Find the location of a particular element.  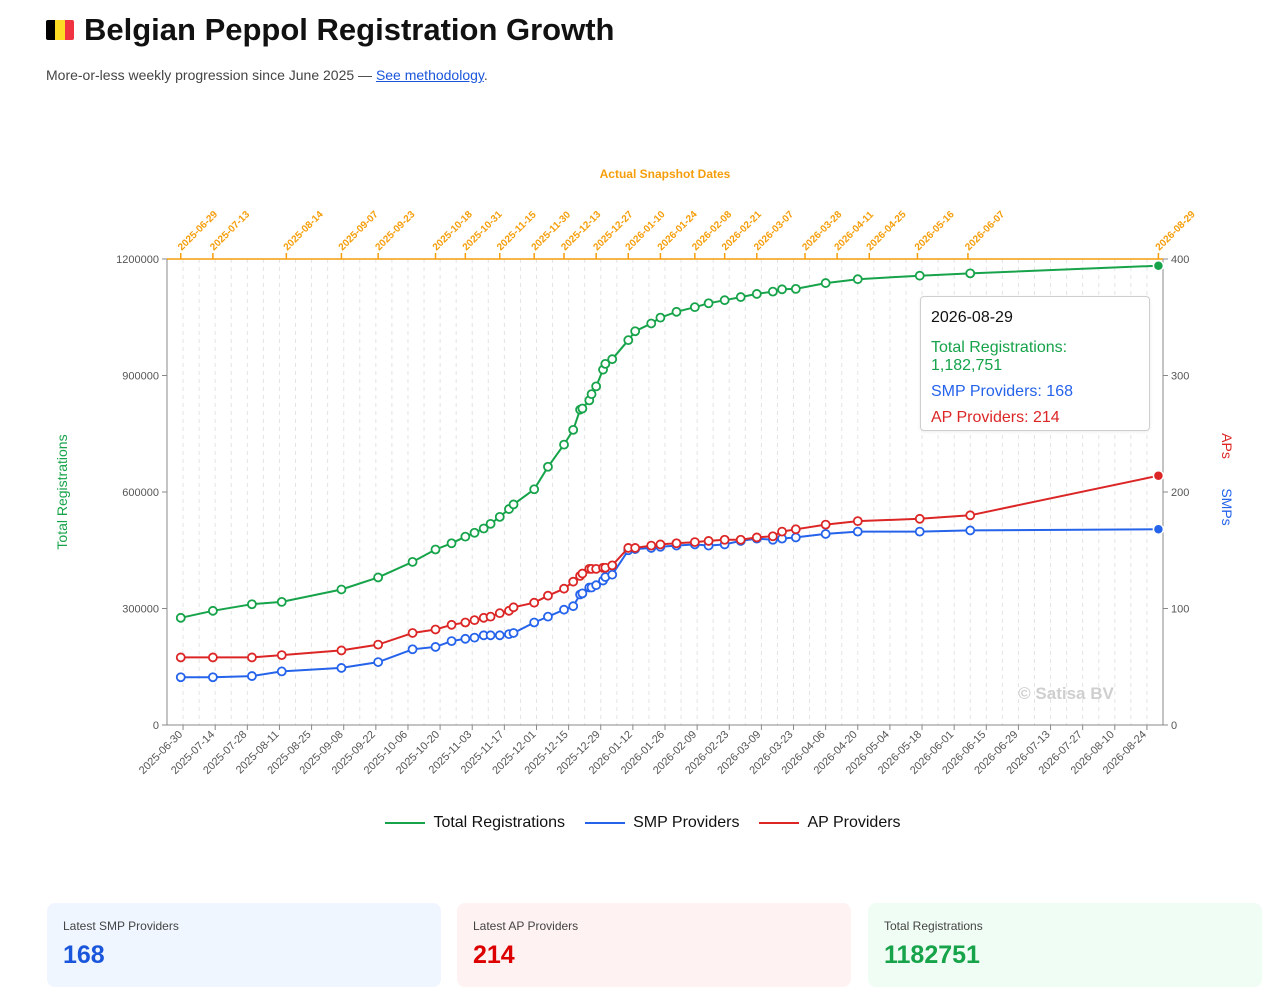

page-title-text: Belgian Peppol Registration Growth is located at coordinates (349, 29).